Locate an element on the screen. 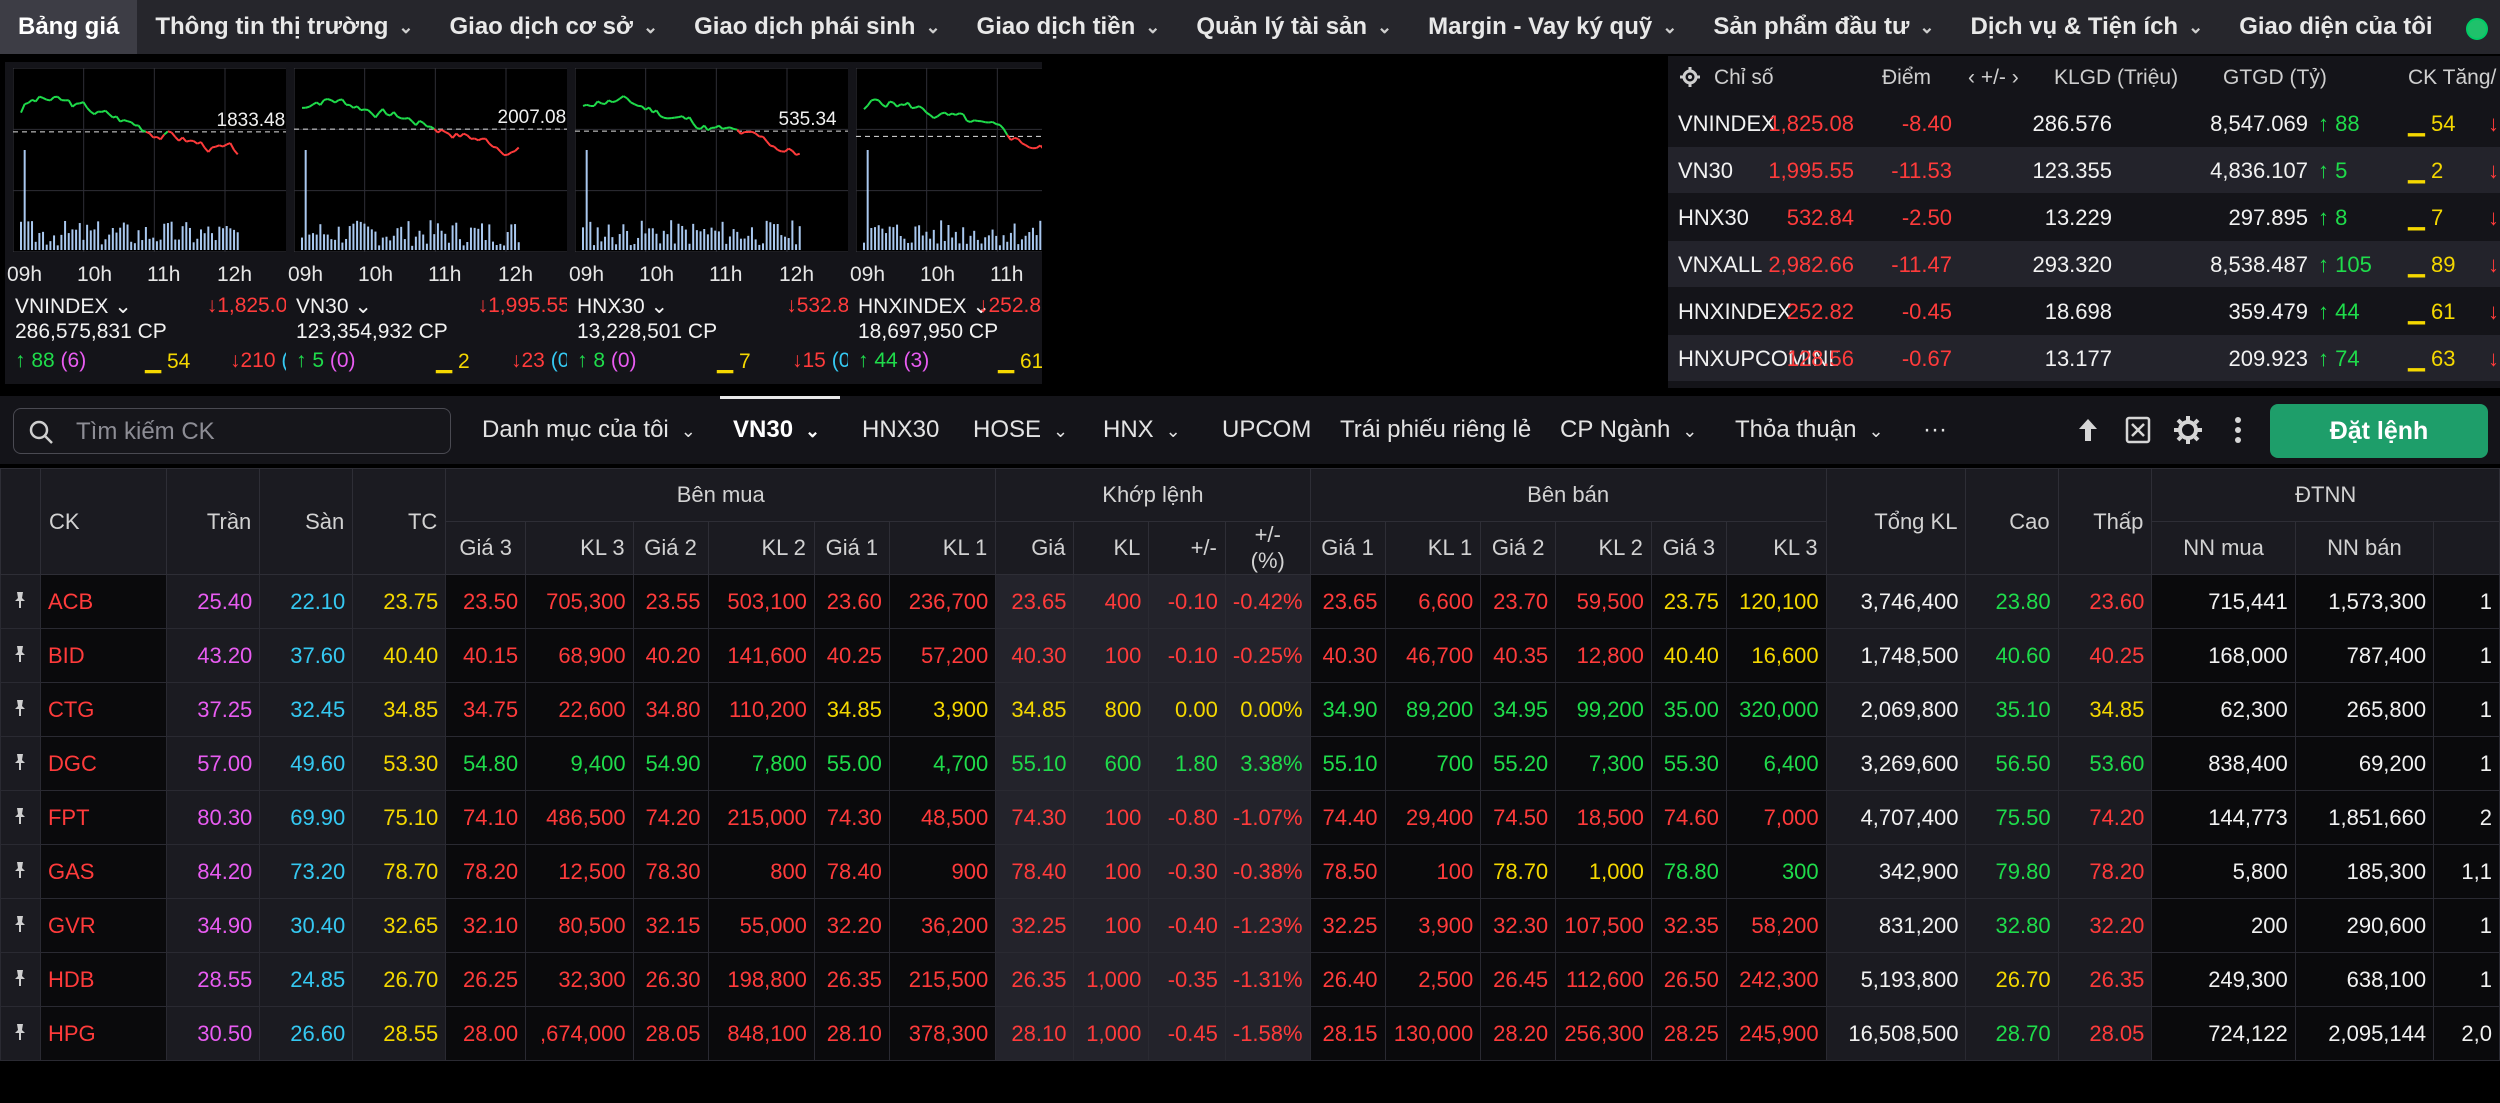  stock-symbol: GVR is located at coordinates (103, 925).